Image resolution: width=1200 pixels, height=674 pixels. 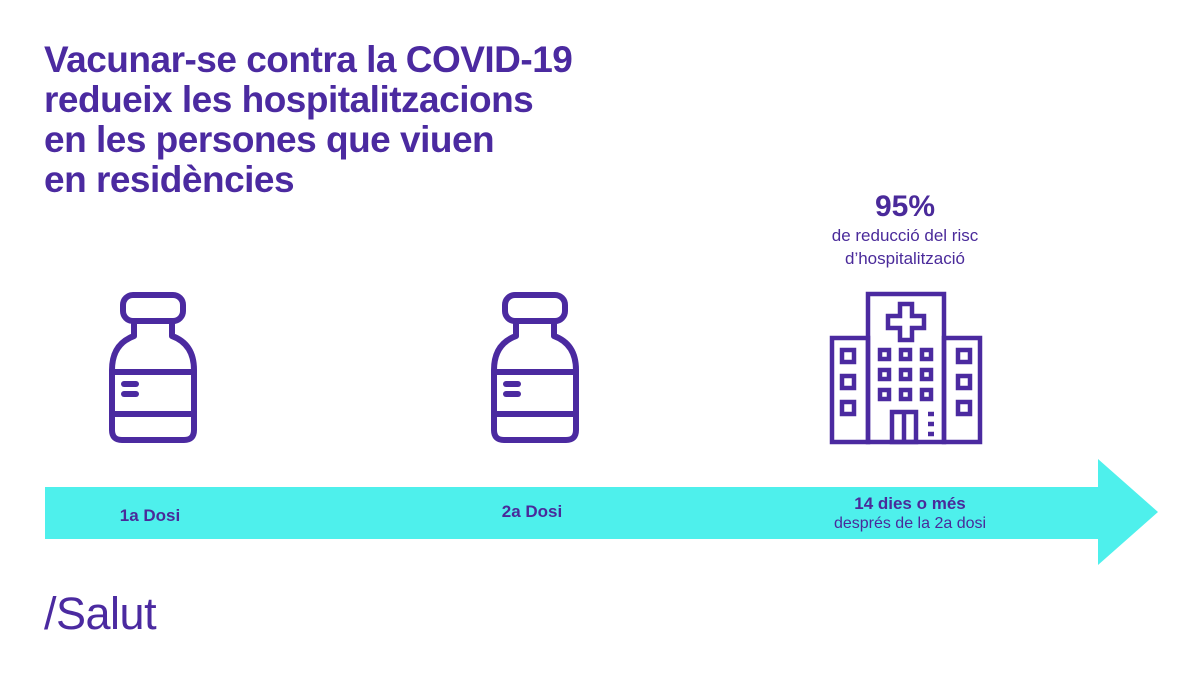 I want to click on after-sub-label: després de la 2a dosi, so click(x=910, y=523).